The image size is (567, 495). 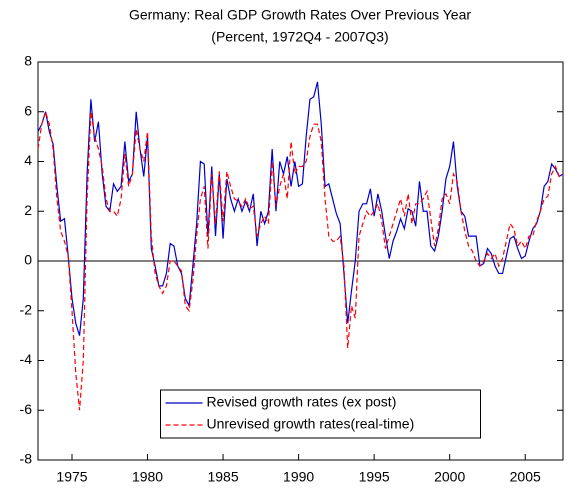 What do you see at coordinates (26, 459) in the screenshot?
I see `y-tick-label: -8` at bounding box center [26, 459].